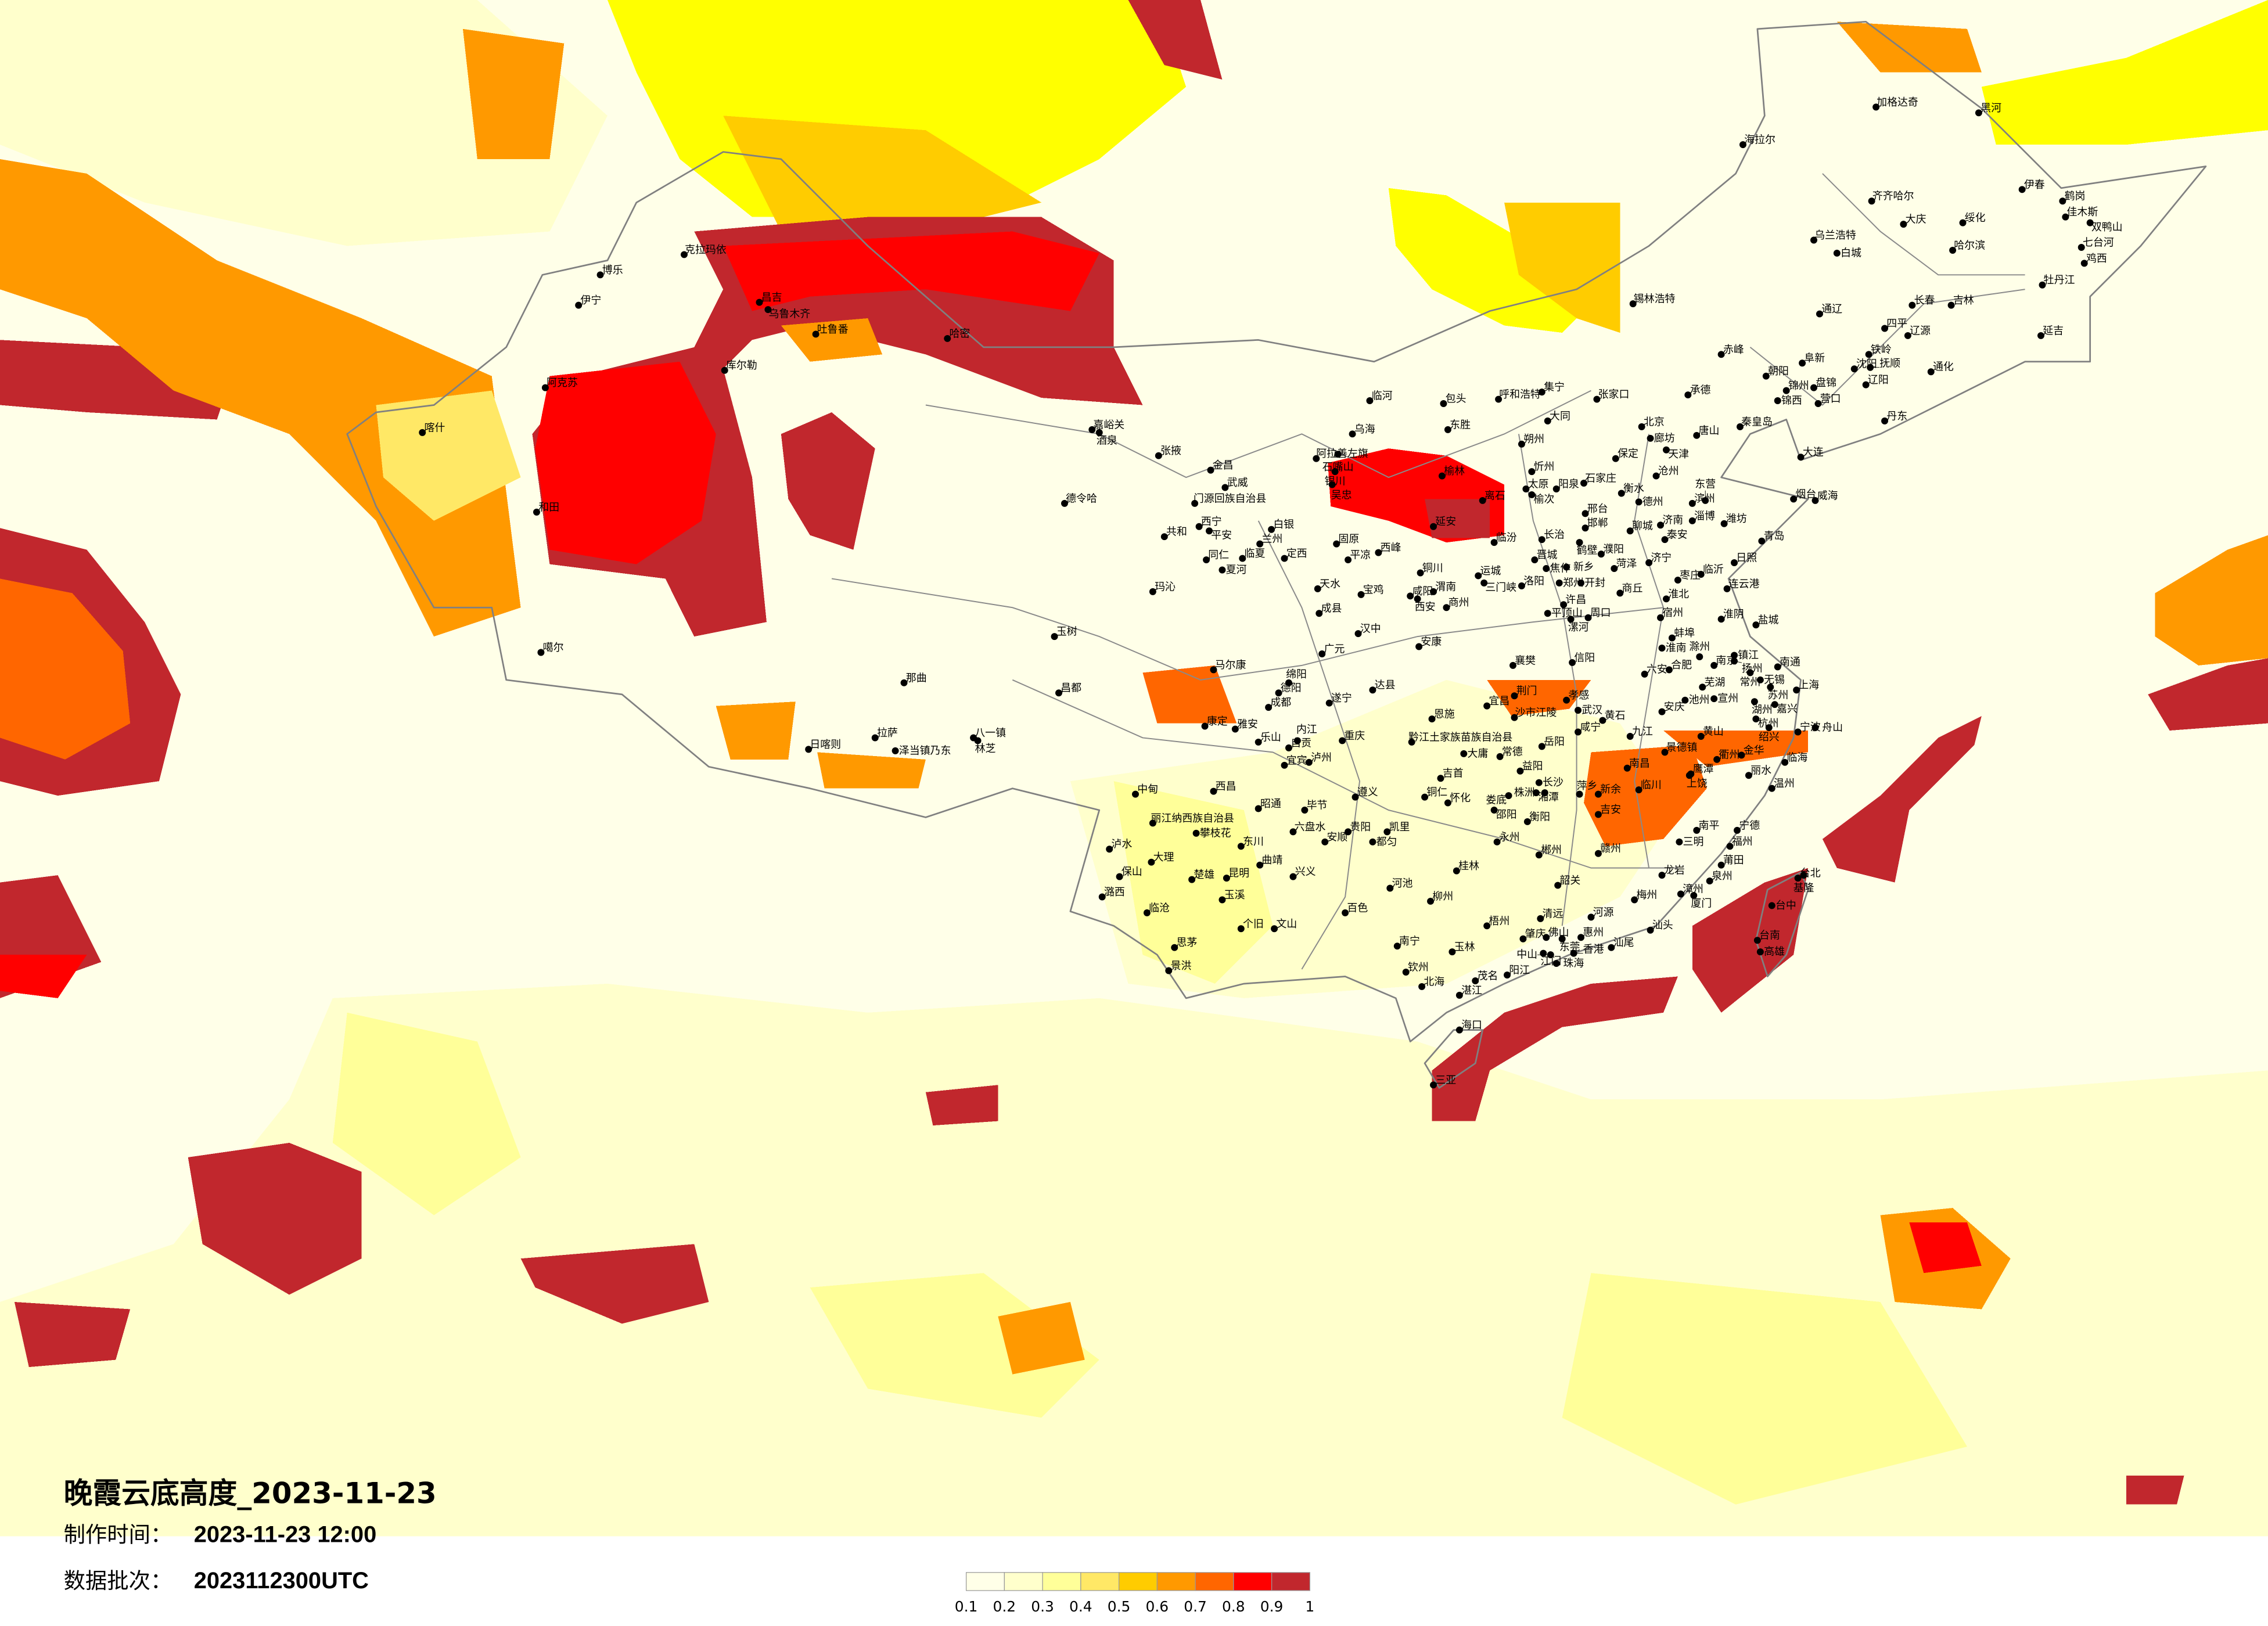  I want to click on city-label: 包头, so click(1456, 399).